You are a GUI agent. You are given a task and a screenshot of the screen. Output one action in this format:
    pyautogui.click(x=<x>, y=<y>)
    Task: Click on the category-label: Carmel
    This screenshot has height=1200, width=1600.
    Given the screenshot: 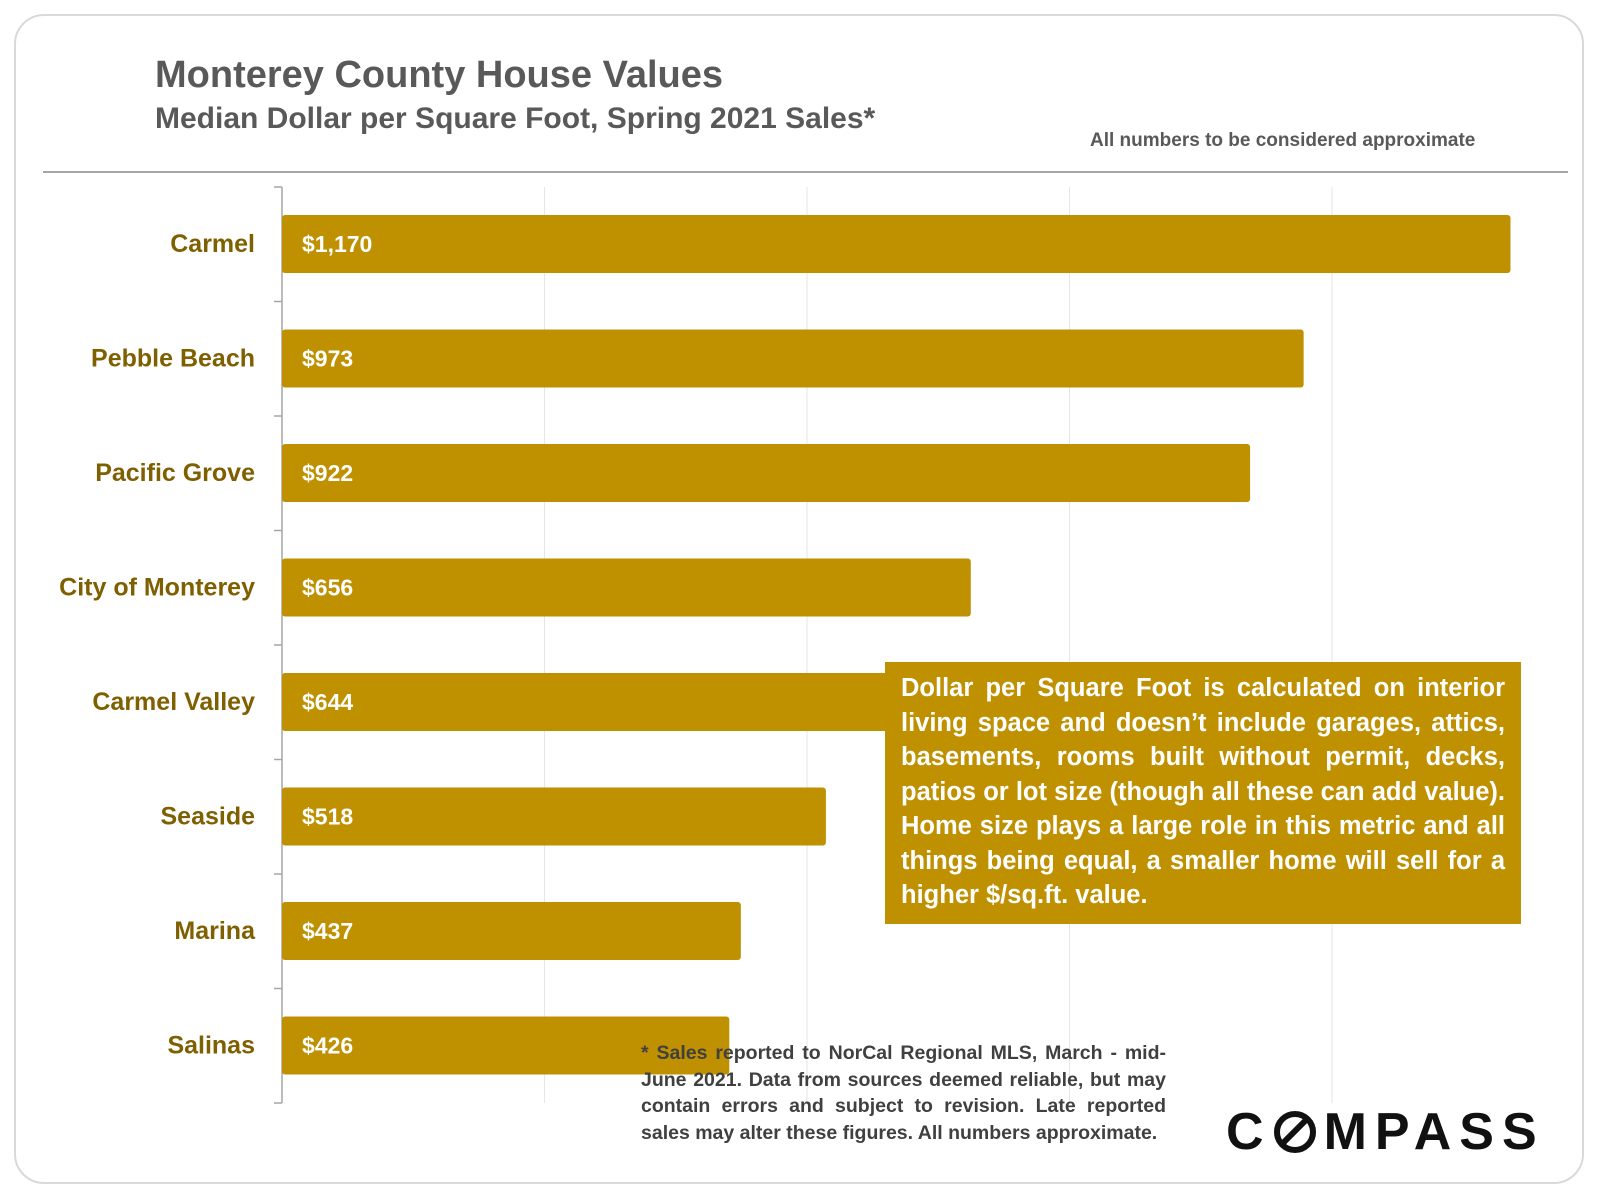 What is the action you would take?
    pyautogui.click(x=212, y=244)
    